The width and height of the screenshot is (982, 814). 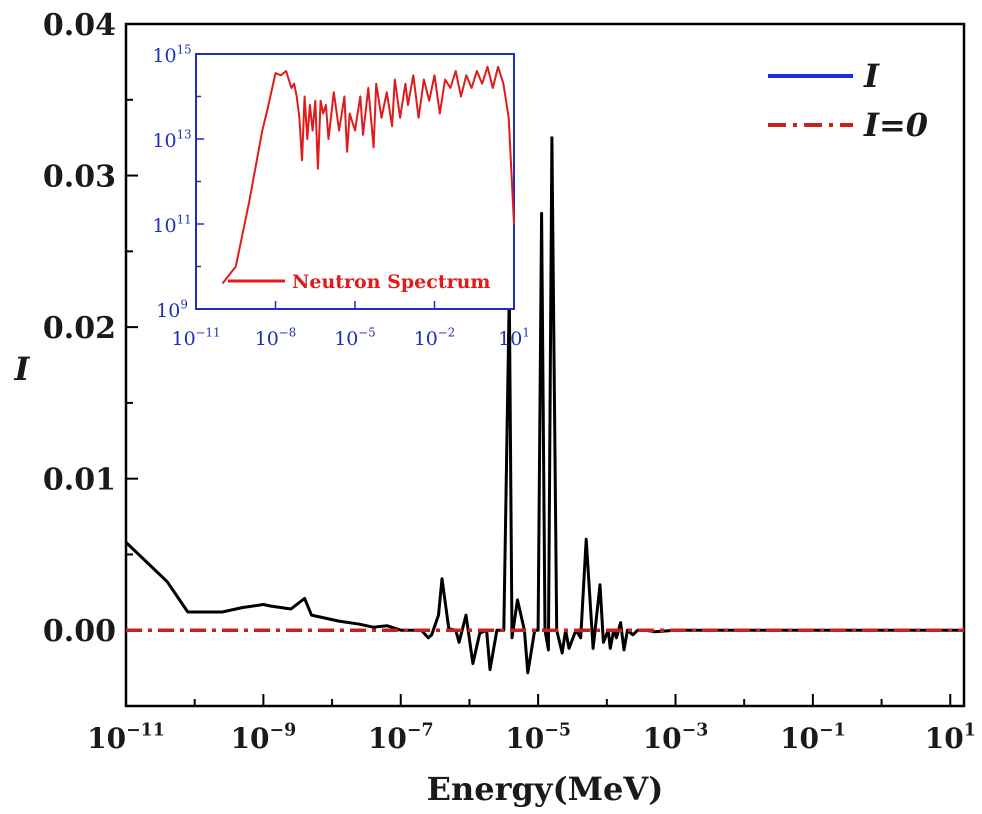 What do you see at coordinates (848, 100) in the screenshot?
I see `main-legend: I I=0` at bounding box center [848, 100].